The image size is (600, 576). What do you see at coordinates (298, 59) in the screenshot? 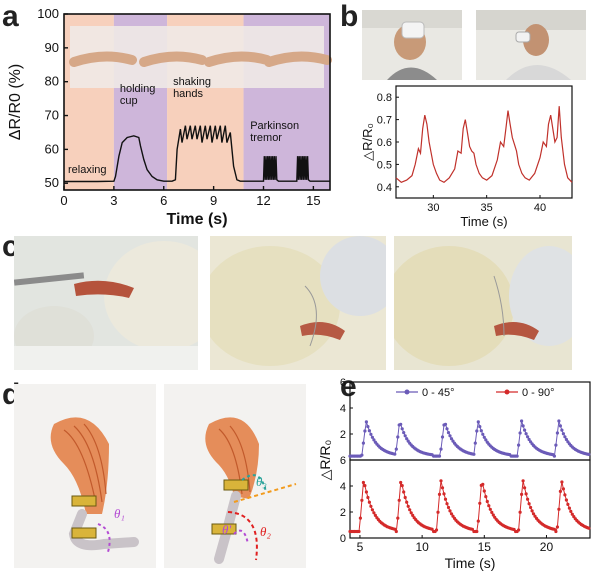
I see `arm-tremor` at bounding box center [298, 59].